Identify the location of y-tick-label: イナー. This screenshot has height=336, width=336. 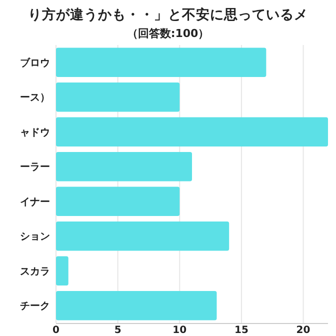
(35, 202).